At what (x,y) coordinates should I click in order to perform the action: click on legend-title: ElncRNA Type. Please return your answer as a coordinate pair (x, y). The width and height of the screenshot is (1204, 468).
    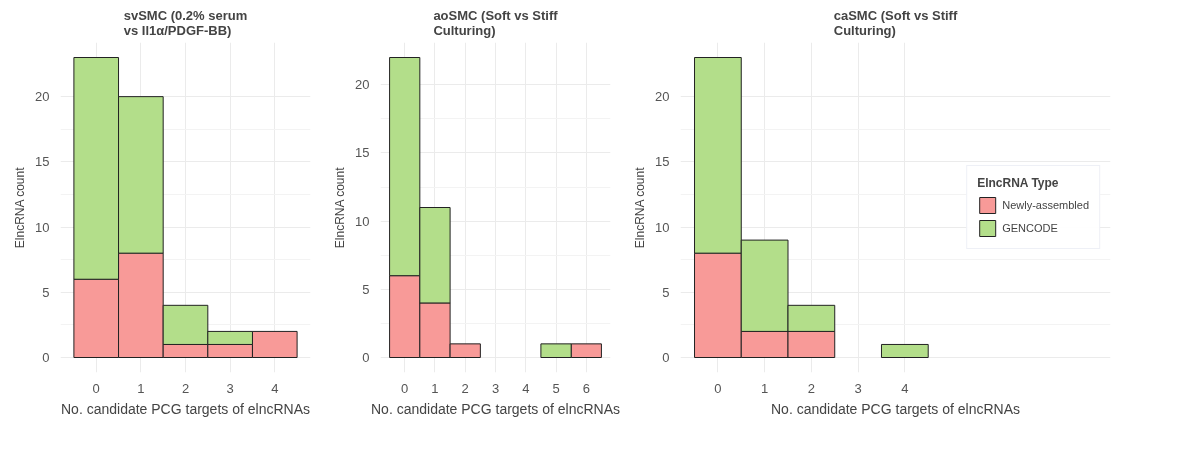
    Looking at the image, I should click on (1018, 183).